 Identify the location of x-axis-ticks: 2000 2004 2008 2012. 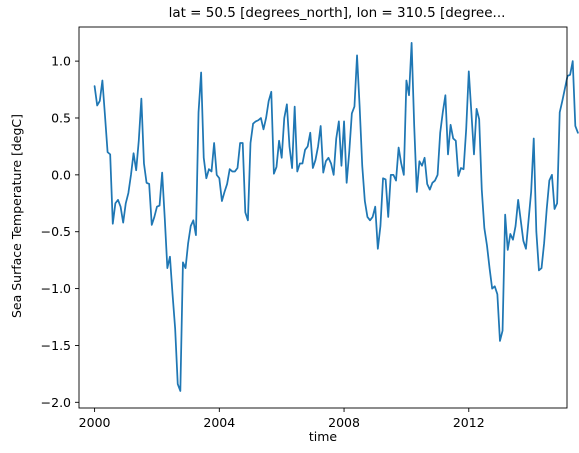
(282, 419).